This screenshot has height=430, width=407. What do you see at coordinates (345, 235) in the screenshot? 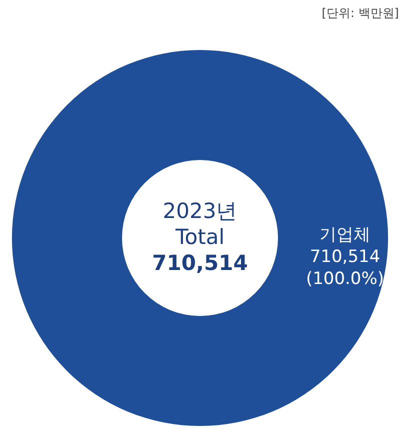
I see `slice-label: 기업체` at bounding box center [345, 235].